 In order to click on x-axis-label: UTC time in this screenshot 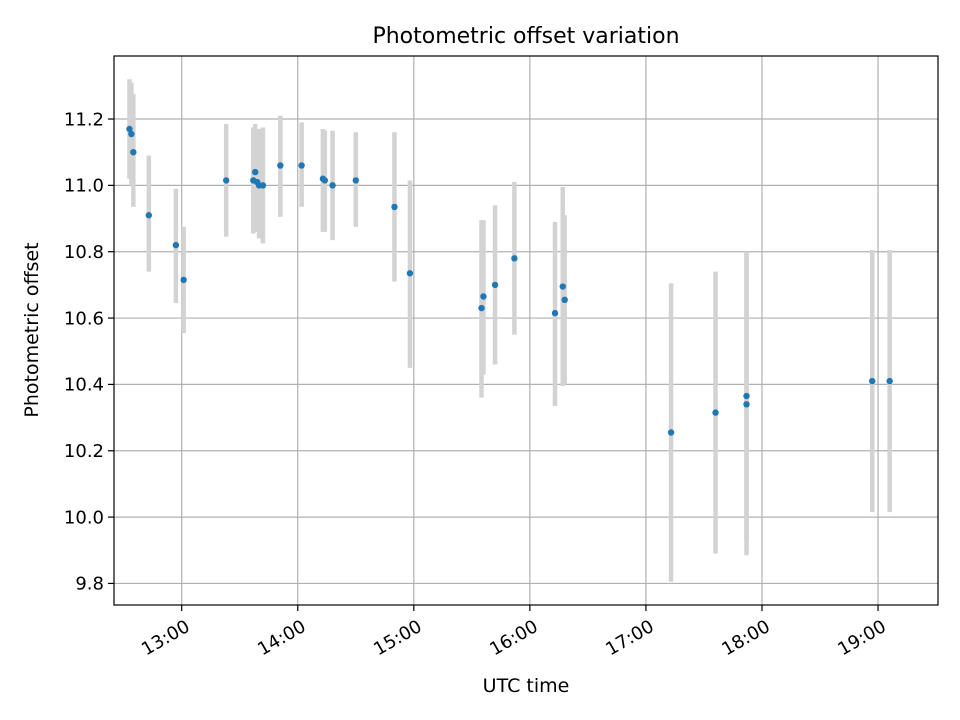, I will do `click(526, 686)`.